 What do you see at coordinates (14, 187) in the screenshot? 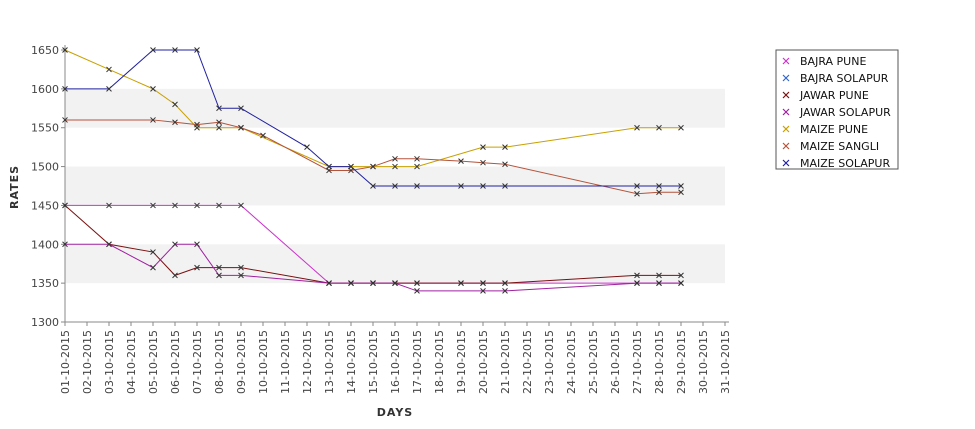
I see `y-axis-title: RATES` at bounding box center [14, 187].